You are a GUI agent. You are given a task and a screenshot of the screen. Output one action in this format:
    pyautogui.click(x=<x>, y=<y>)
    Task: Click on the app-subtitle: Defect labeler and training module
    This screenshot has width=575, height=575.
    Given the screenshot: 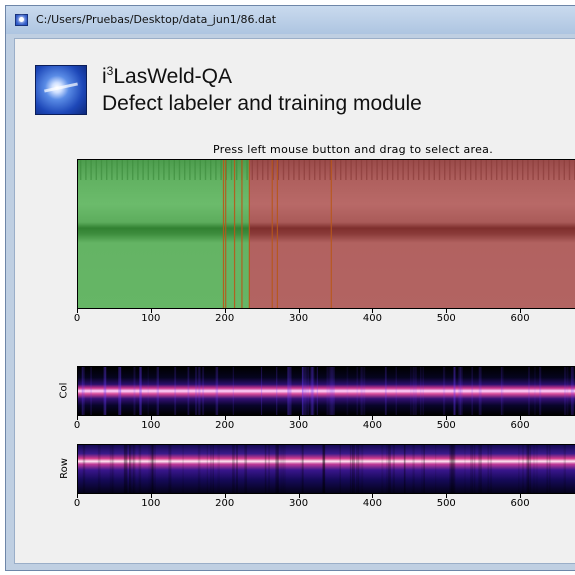 What is the action you would take?
    pyautogui.click(x=262, y=103)
    